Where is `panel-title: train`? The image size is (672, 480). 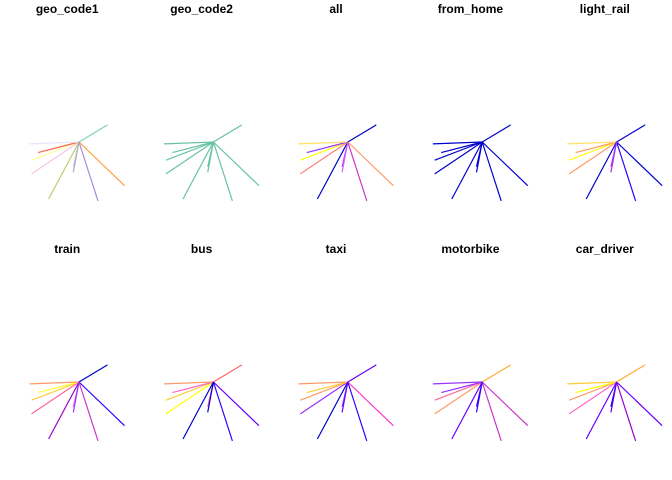 panel-title: train is located at coordinates (67, 249).